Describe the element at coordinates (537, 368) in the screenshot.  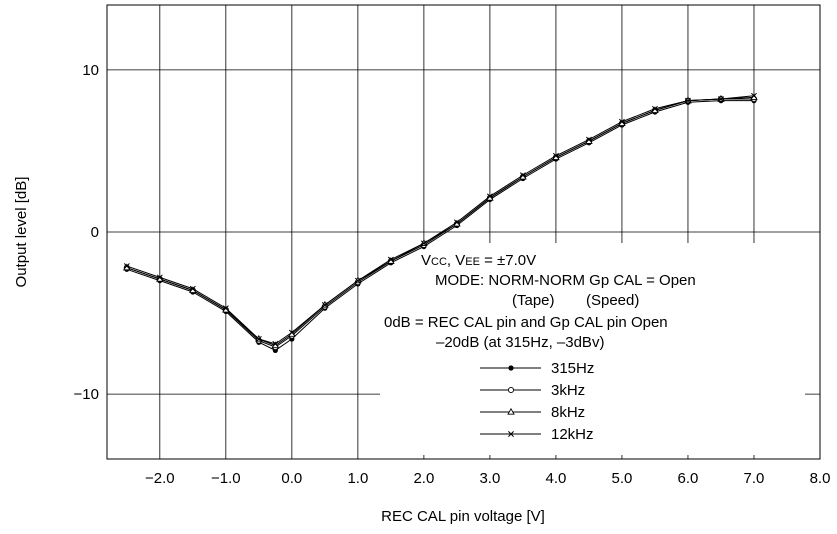
I see `legend-item-315hz: 315Hz` at that location.